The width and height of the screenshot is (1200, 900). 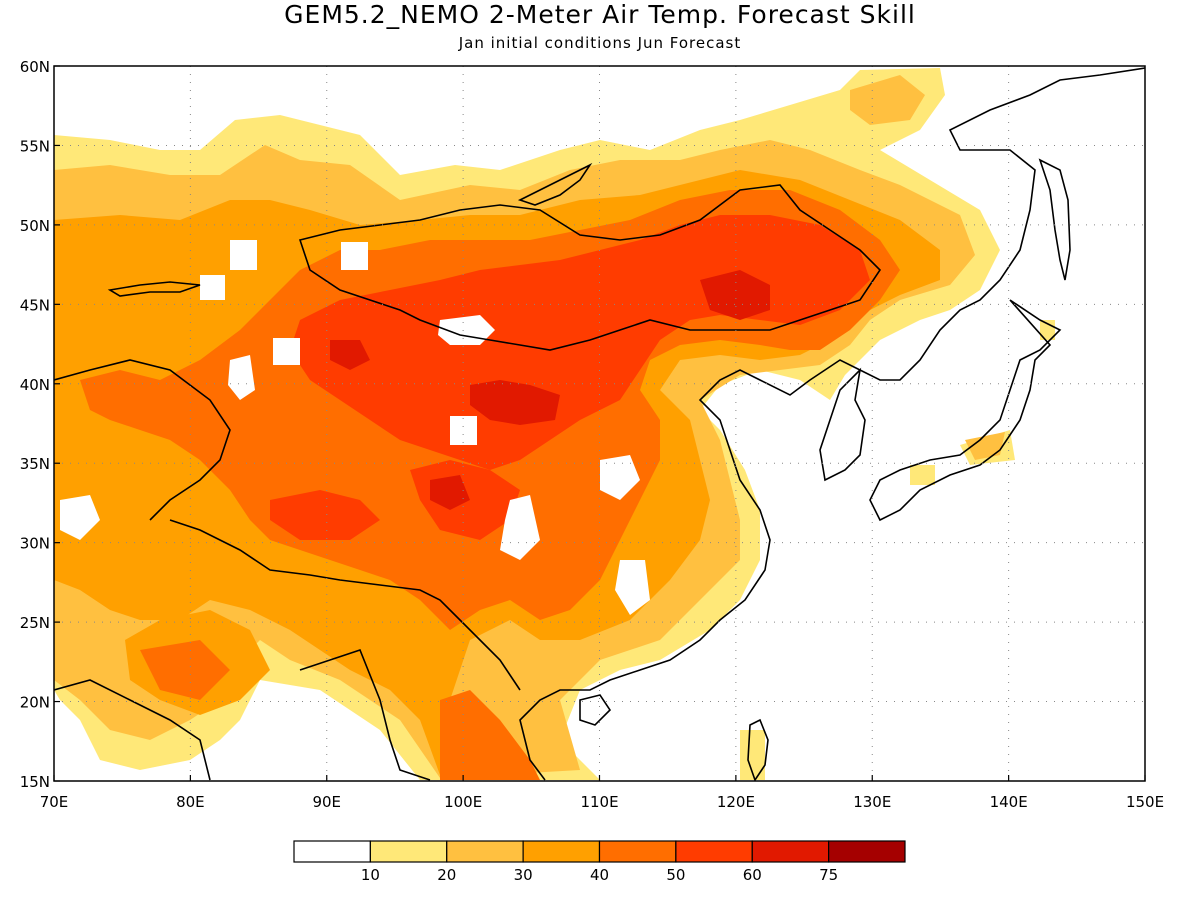 What do you see at coordinates (35, 782) in the screenshot?
I see `lat-tick-label: 15N` at bounding box center [35, 782].